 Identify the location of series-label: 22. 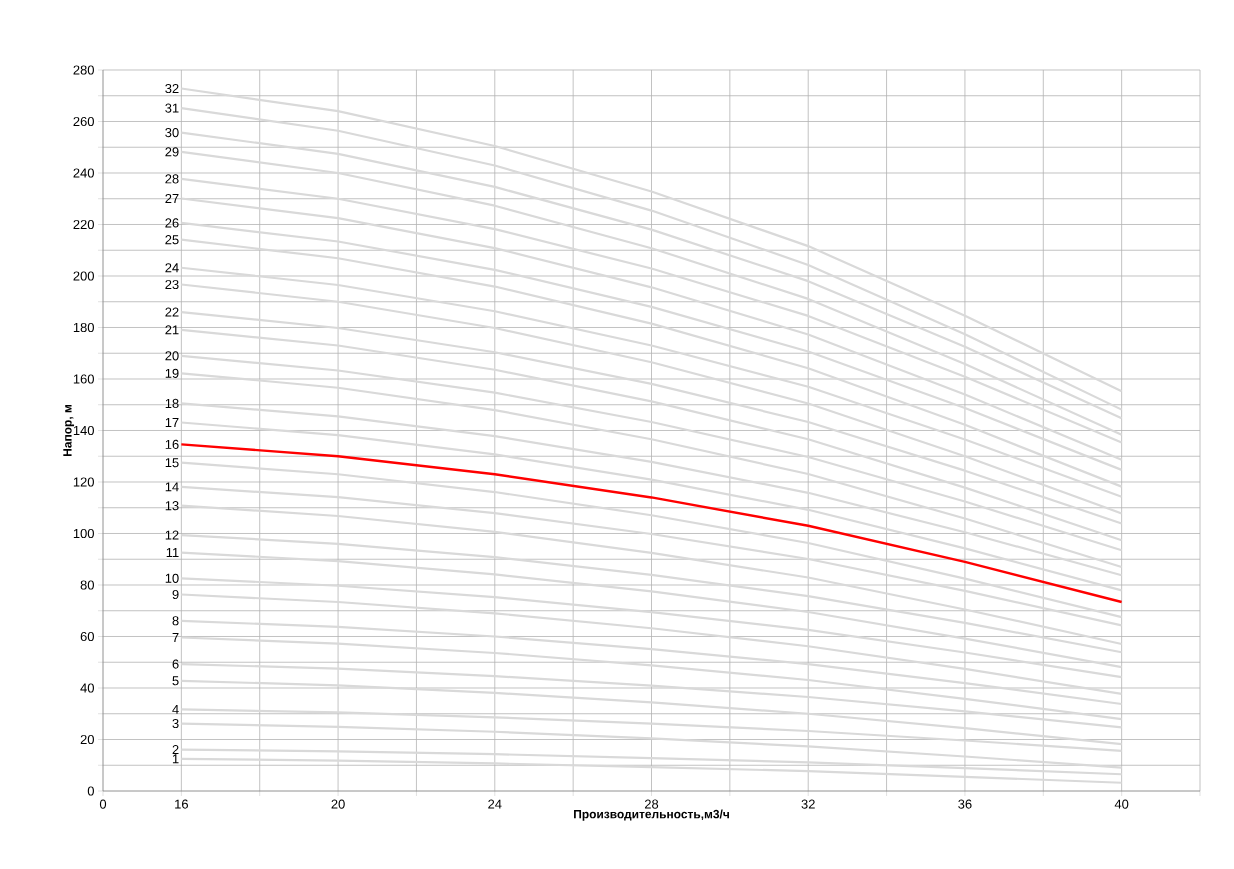
(172, 312).